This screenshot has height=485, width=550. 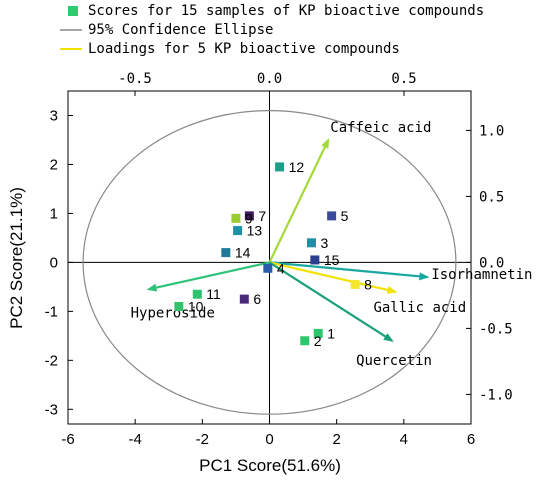 I want to click on y-tick-label: -2, so click(x=51, y=360).